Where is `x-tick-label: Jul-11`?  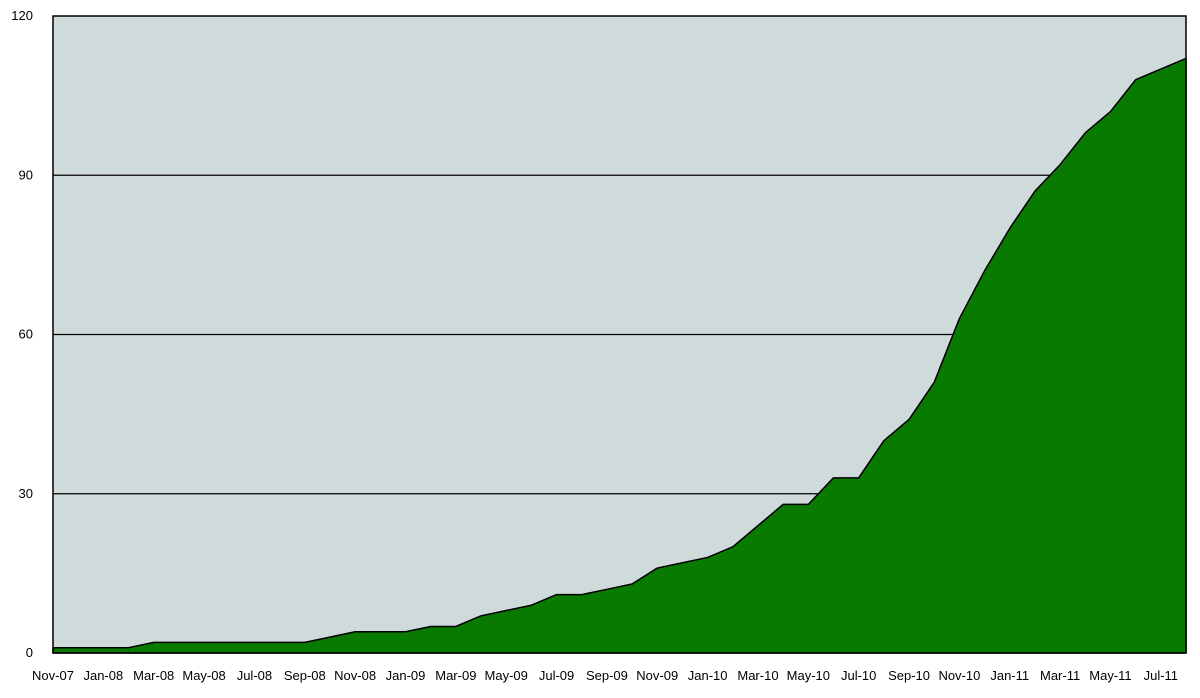 x-tick-label: Jul-11 is located at coordinates (1161, 675).